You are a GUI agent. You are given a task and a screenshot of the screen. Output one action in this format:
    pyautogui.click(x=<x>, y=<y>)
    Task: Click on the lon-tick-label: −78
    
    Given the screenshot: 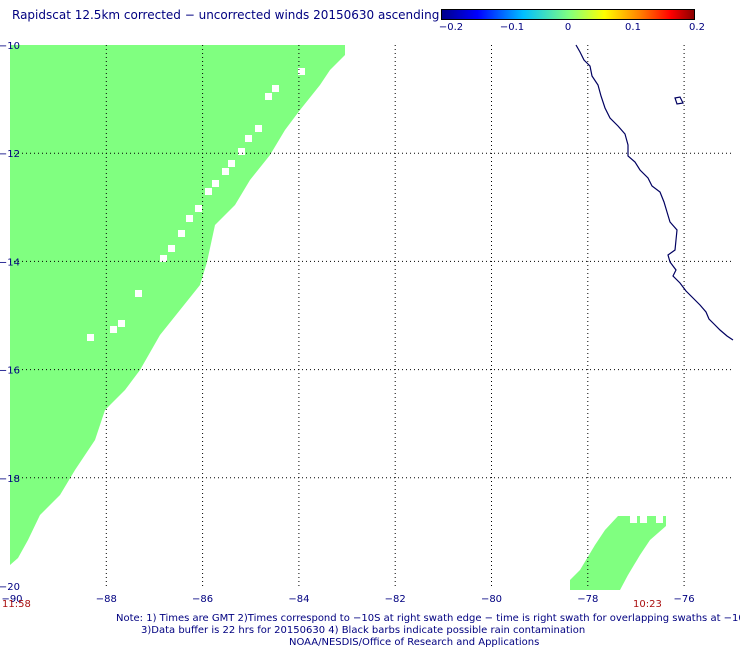 What is the action you would take?
    pyautogui.click(x=587, y=599)
    